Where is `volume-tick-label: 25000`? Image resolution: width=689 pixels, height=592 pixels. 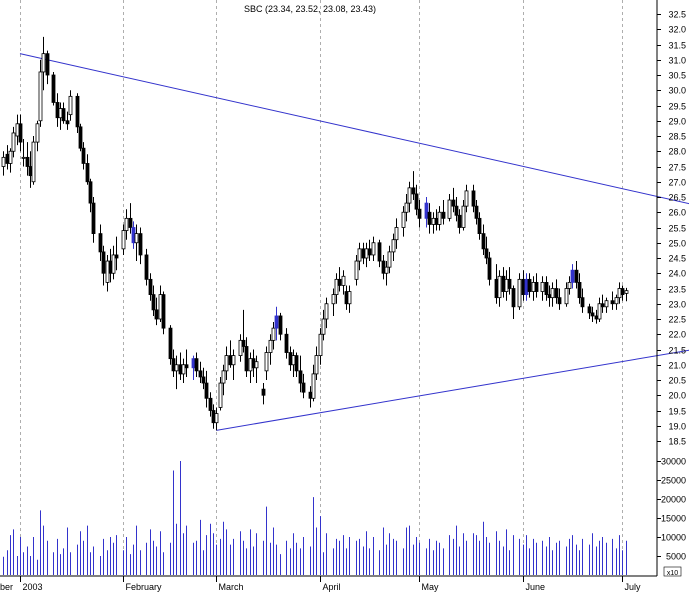
volume-tick-label: 25000 is located at coordinates (673, 481).